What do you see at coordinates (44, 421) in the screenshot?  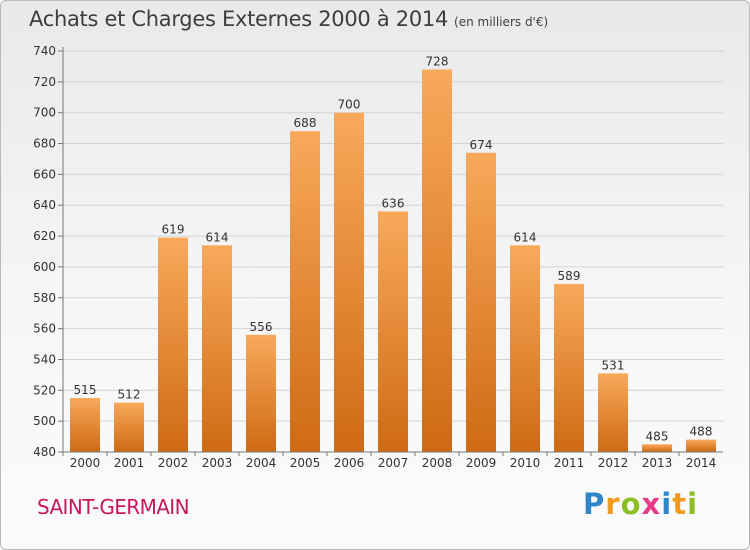 I see `y-tick-label: 500` at bounding box center [44, 421].